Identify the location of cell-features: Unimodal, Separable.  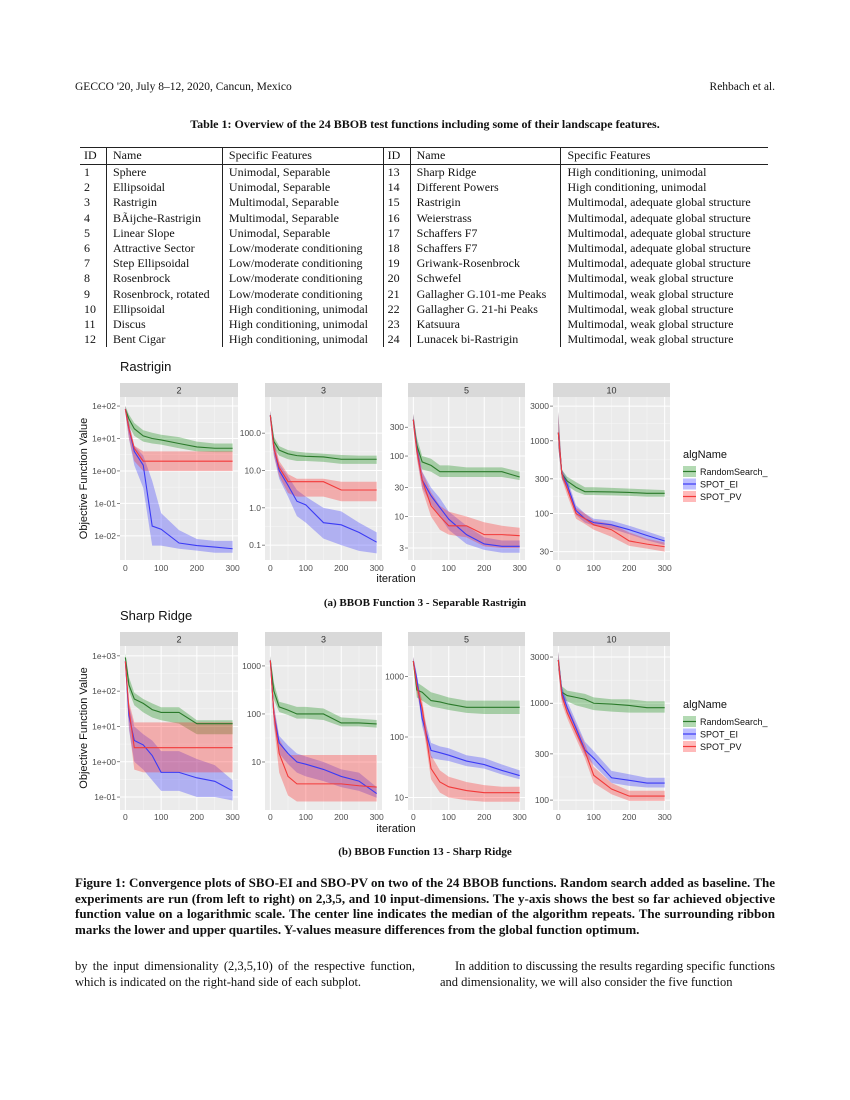
(303, 188).